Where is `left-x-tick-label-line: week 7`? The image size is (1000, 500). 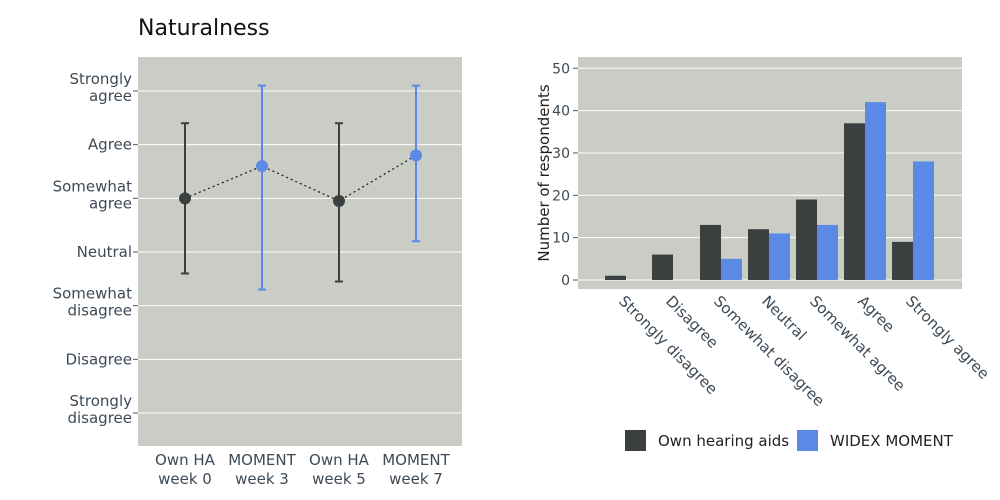
left-x-tick-label-line: week 7 is located at coordinates (416, 479).